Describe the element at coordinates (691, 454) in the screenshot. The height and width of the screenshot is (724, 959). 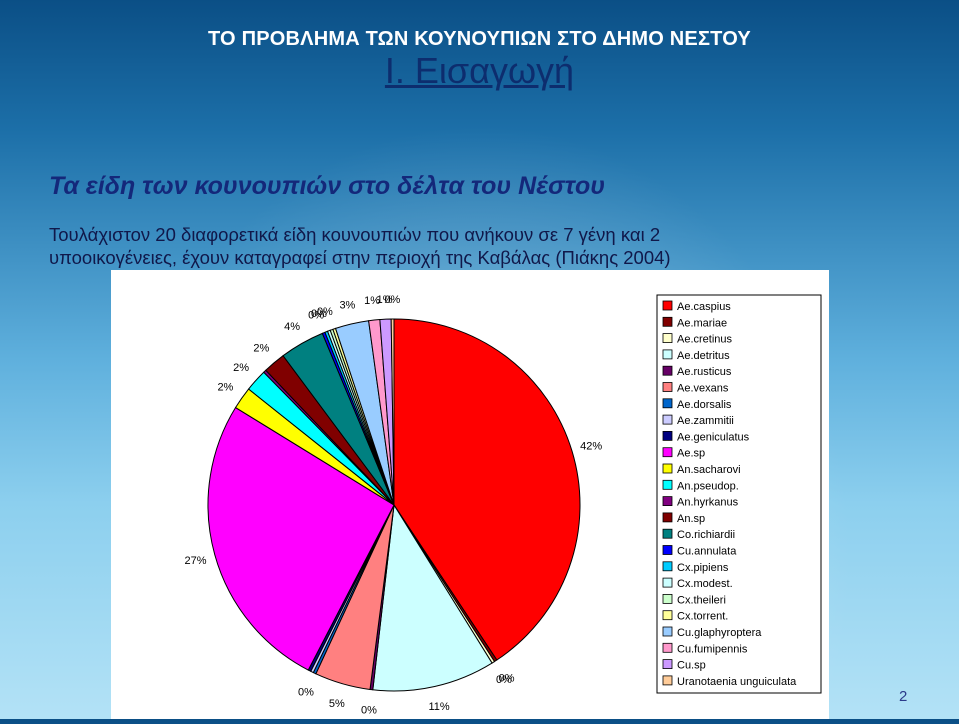
I see `legend-label-ae-sp: Ae.sp` at that location.